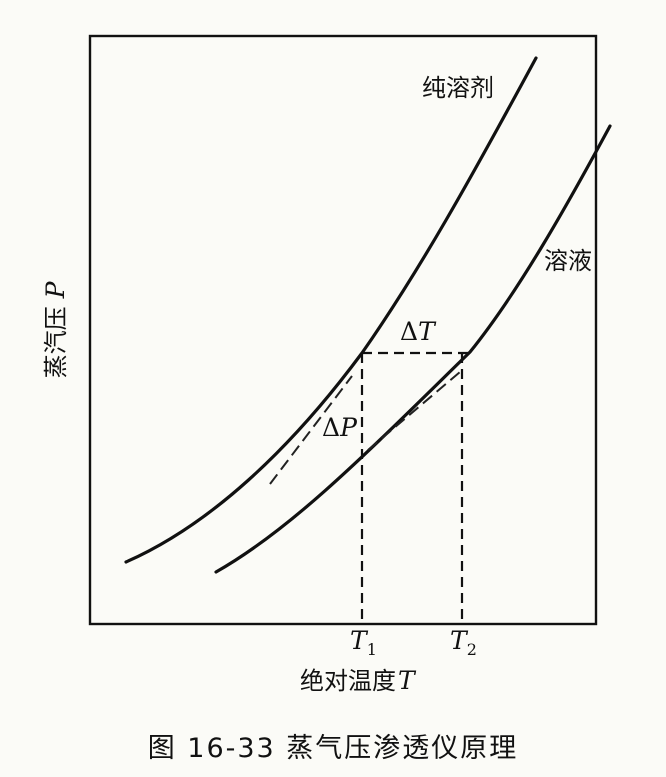  What do you see at coordinates (459, 640) in the screenshot?
I see `t2-var: T` at bounding box center [459, 640].